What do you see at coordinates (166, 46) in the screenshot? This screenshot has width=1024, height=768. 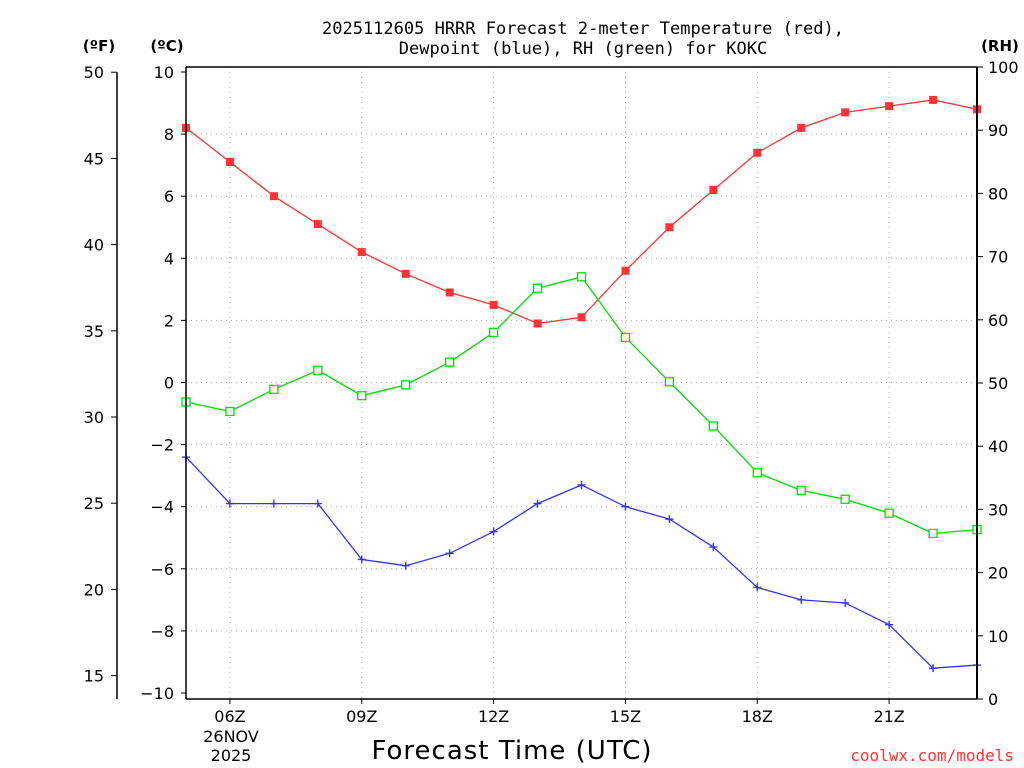 I see `celsius-unit-label: (ºC)` at bounding box center [166, 46].